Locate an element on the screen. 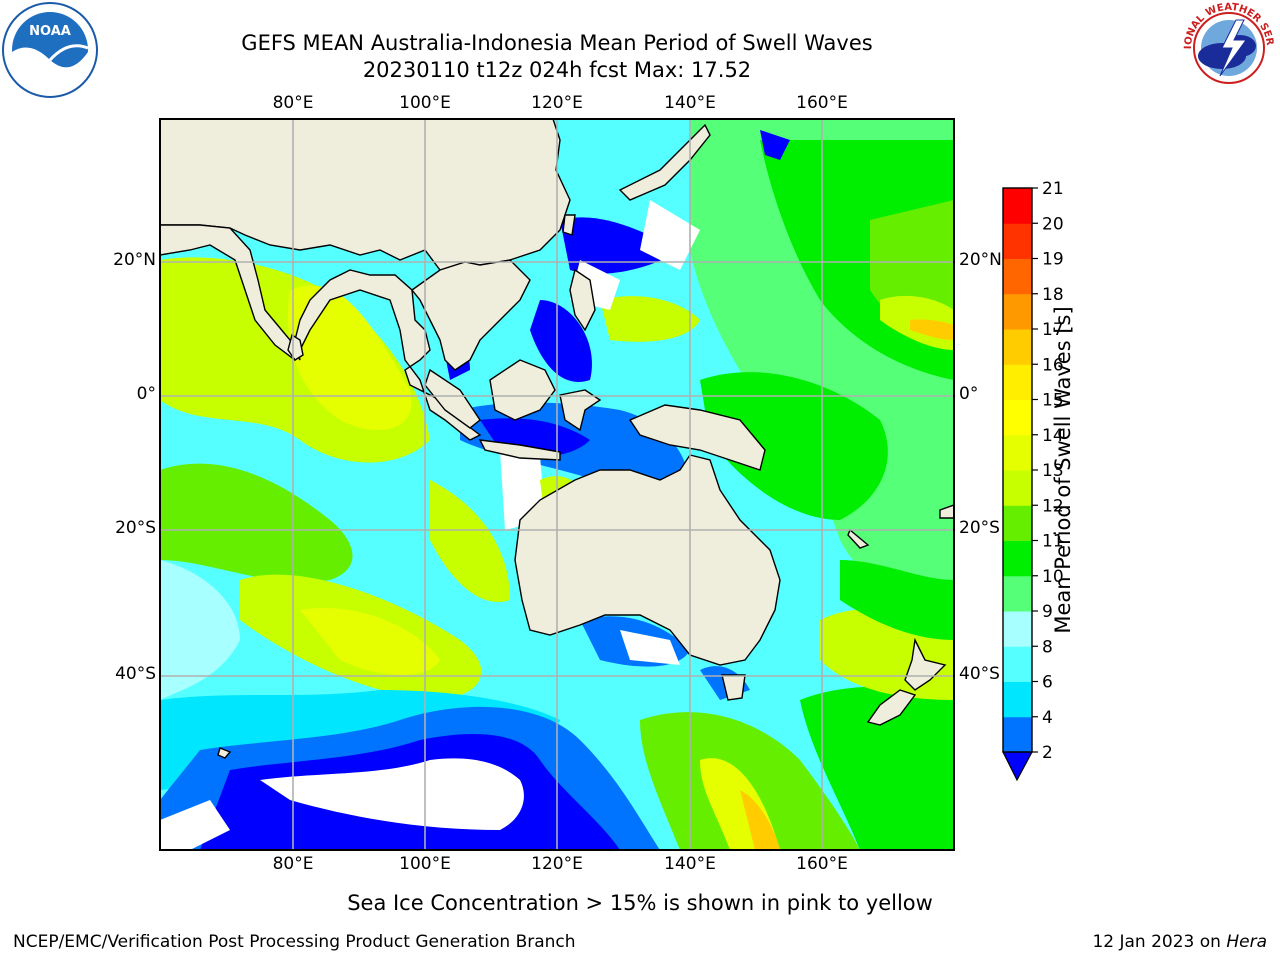  colorbar-under-arrow is located at coordinates (1018, 766).